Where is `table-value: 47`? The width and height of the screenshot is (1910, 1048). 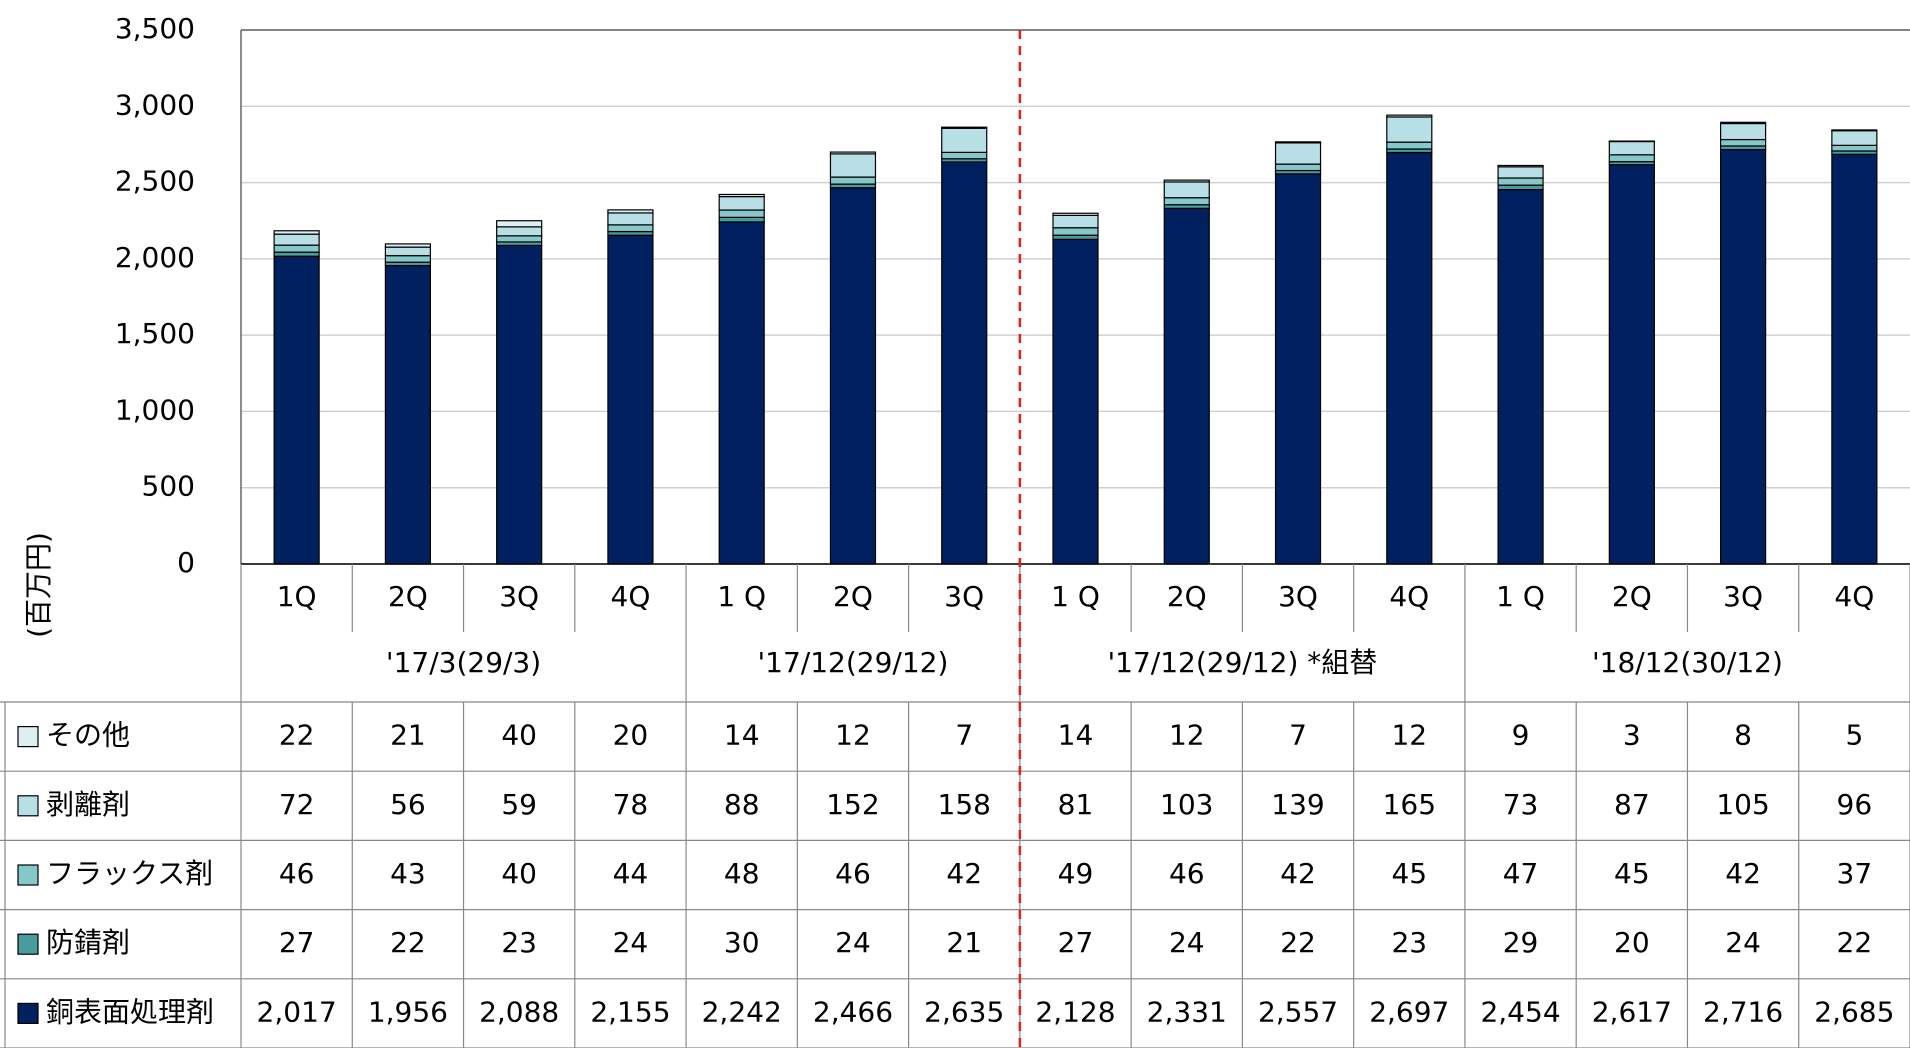 table-value: 47 is located at coordinates (1521, 873).